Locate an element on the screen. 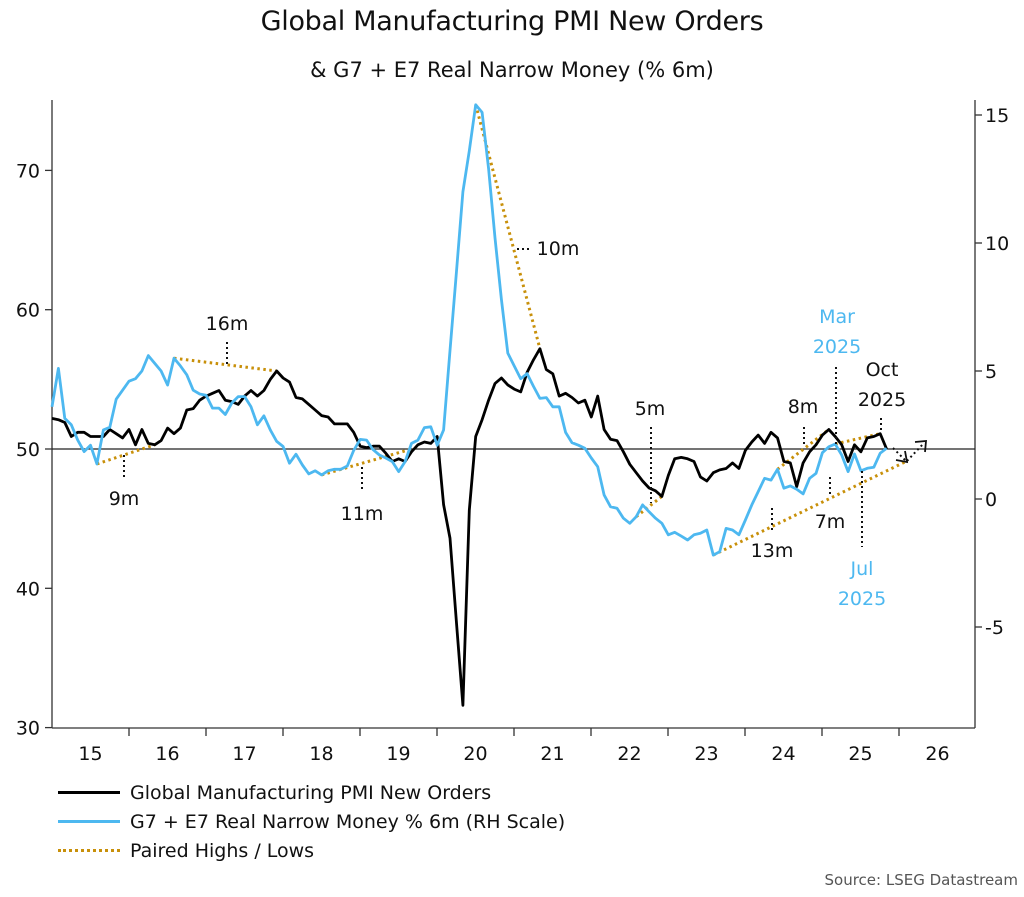  legend-item-paired: Paired Highs / Lows is located at coordinates (311, 850).